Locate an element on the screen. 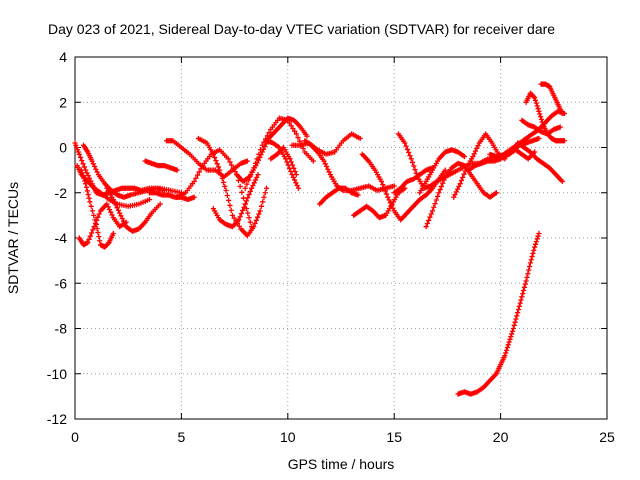  y-tick-label: 2 is located at coordinates (63, 102).